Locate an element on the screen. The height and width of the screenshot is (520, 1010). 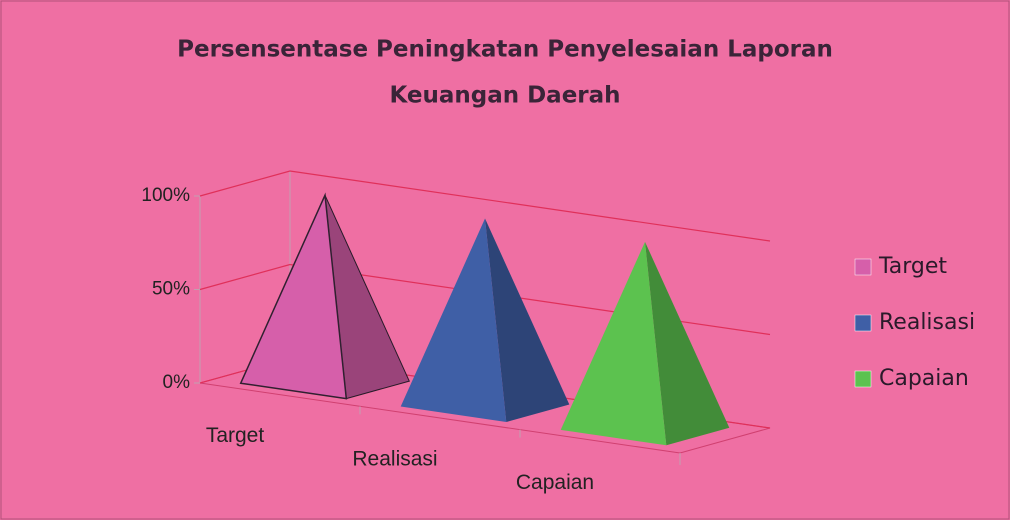
y-tick-label: 50% is located at coordinates (171, 289).